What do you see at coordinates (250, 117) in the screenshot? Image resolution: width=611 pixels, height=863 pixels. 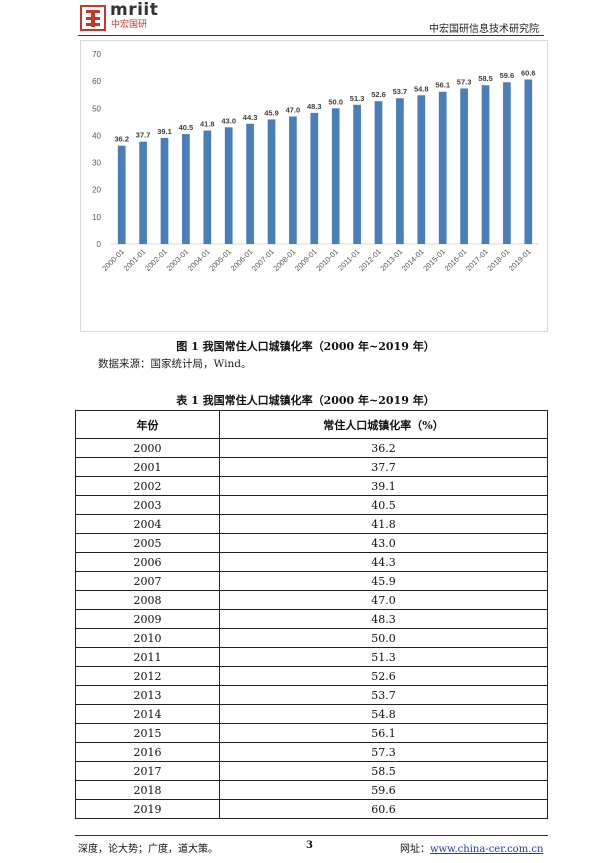 I see `data-label: 44.3` at bounding box center [250, 117].